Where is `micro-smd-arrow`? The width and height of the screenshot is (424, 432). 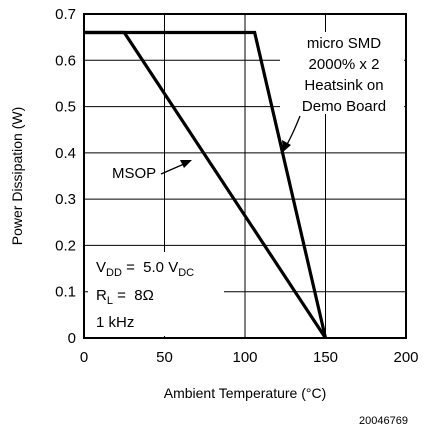 micro-smd-arrow is located at coordinates (293, 131).